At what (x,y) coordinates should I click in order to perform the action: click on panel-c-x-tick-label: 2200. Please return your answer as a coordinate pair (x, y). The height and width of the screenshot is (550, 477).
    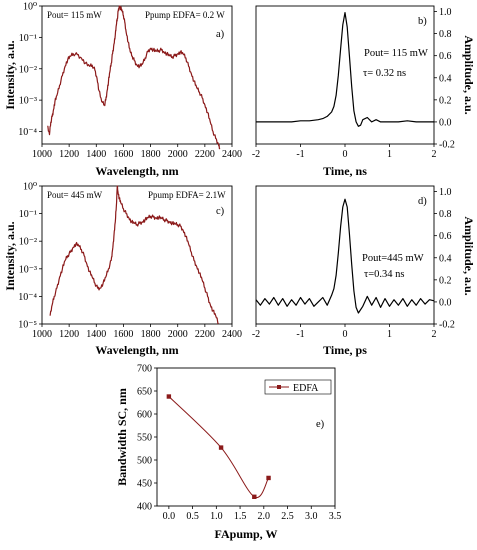
    Looking at the image, I should click on (205, 334).